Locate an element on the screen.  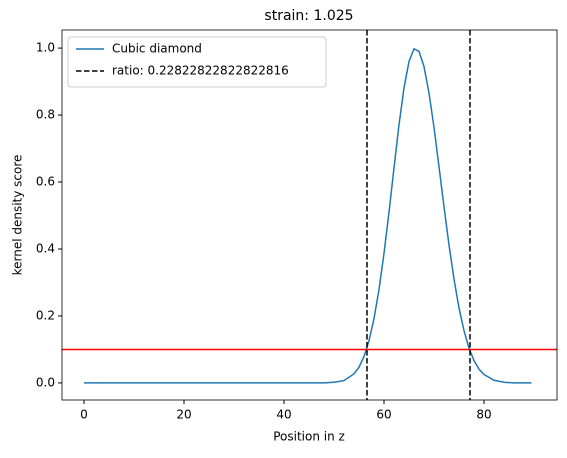
x-axis-label: Position in z is located at coordinates (309, 437).